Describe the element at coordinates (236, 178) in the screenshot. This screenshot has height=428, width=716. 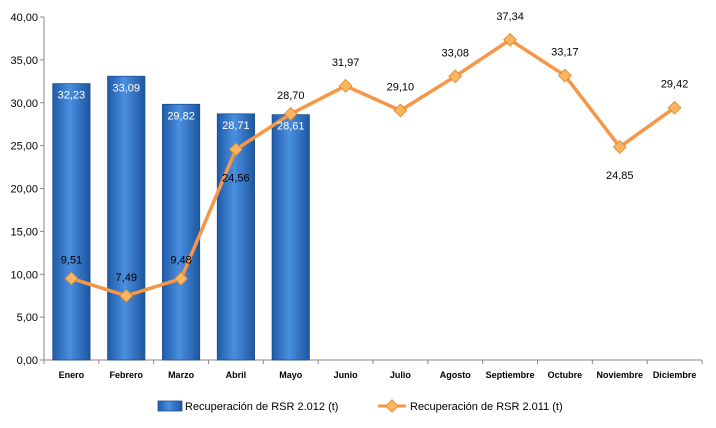
I see `line-value-label: 24,56` at that location.